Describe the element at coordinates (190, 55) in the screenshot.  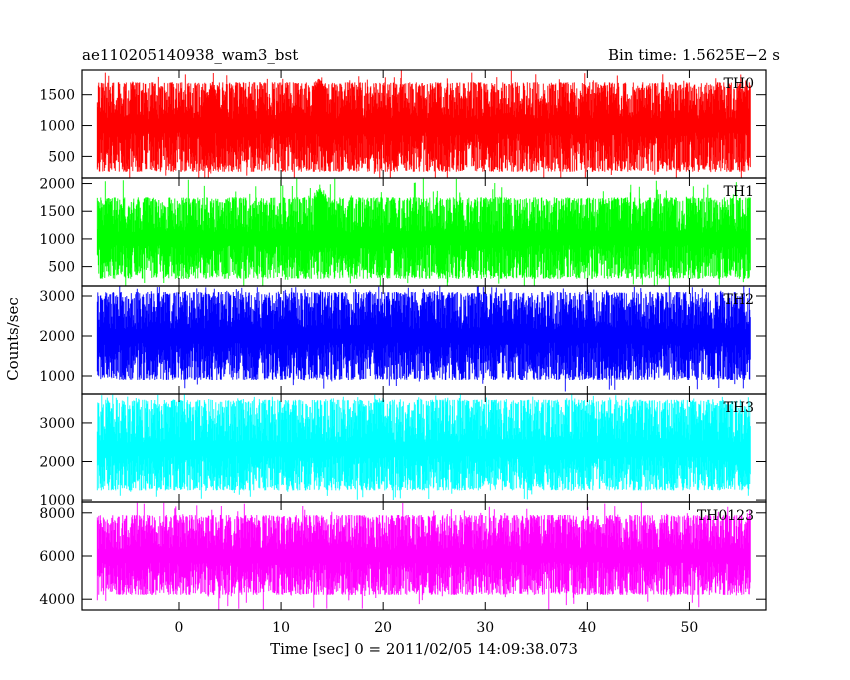
I see `figure-title-left: ae110205140938_wam3_bst` at that location.